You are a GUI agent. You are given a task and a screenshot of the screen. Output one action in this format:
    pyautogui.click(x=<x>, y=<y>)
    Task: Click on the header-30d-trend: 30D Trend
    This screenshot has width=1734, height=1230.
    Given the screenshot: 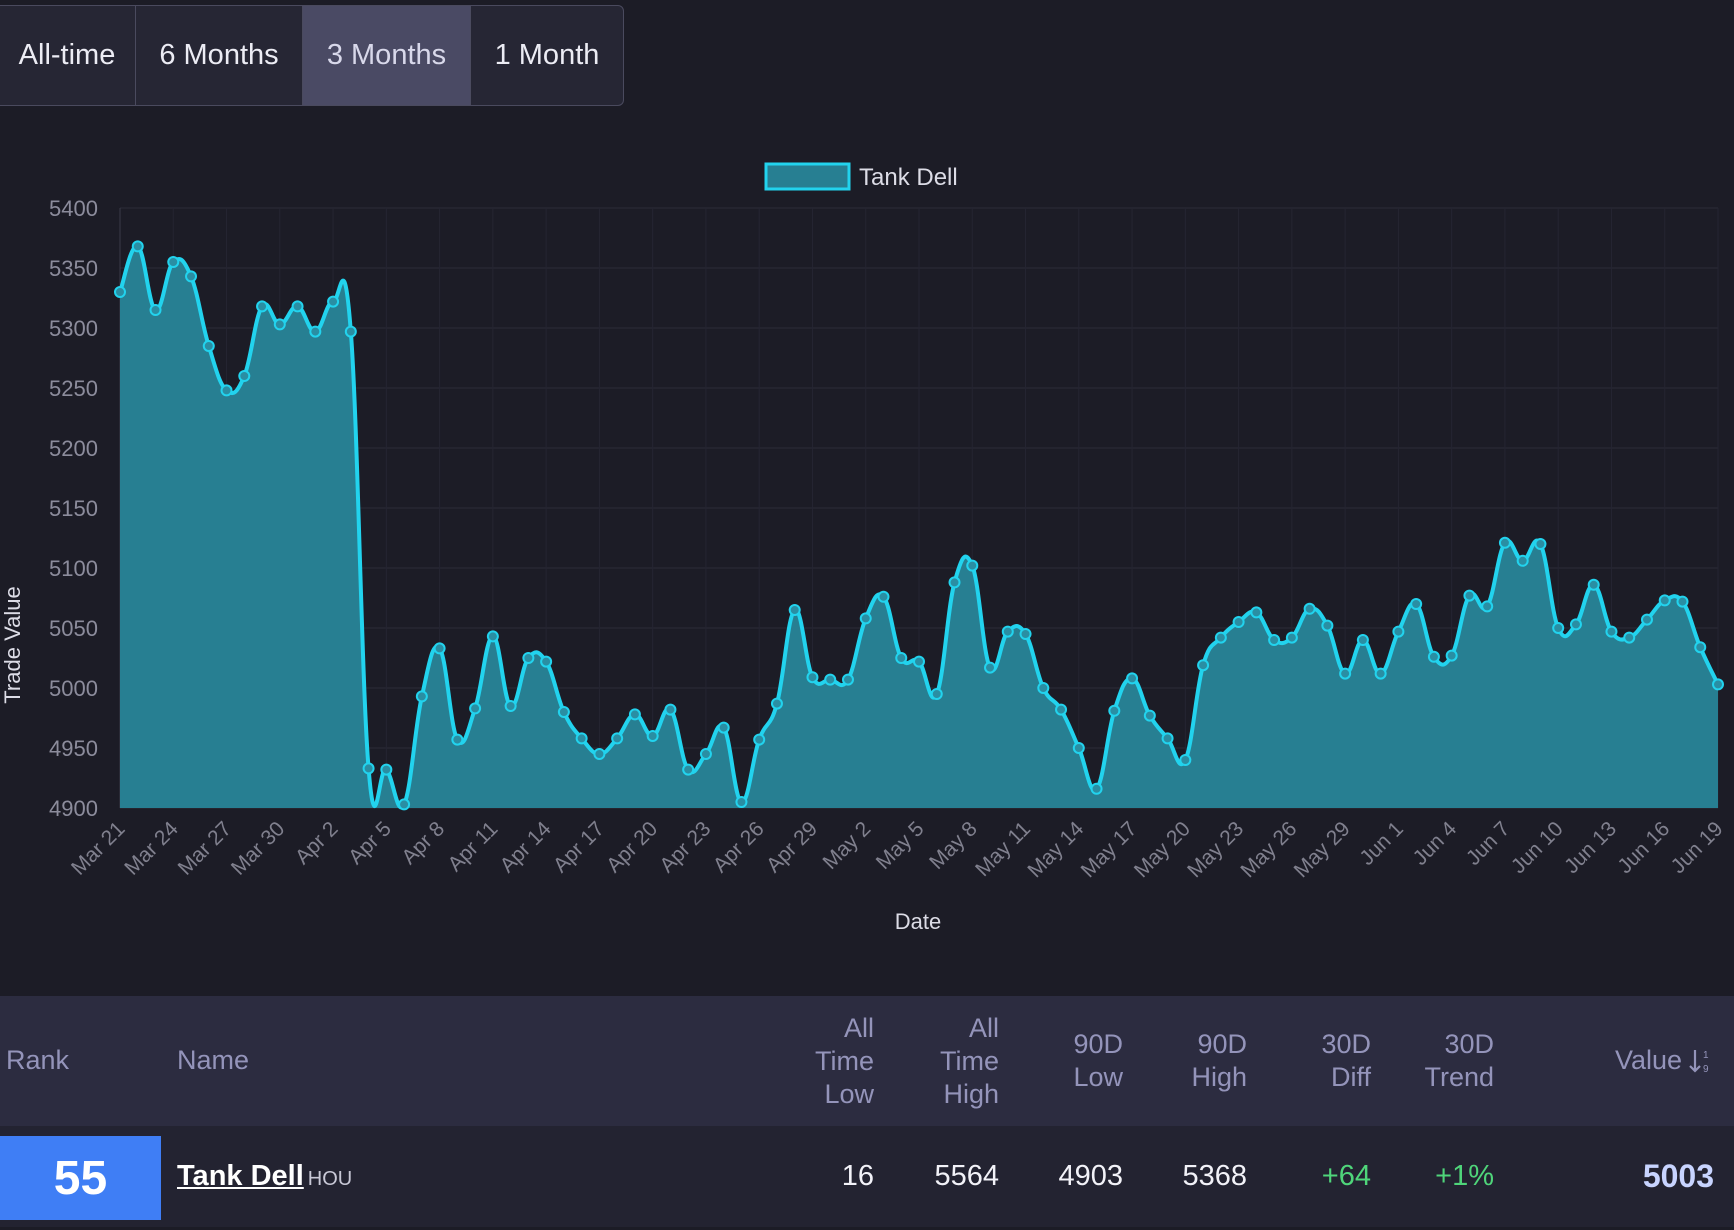 What is the action you would take?
    pyautogui.click(x=1459, y=1060)
    